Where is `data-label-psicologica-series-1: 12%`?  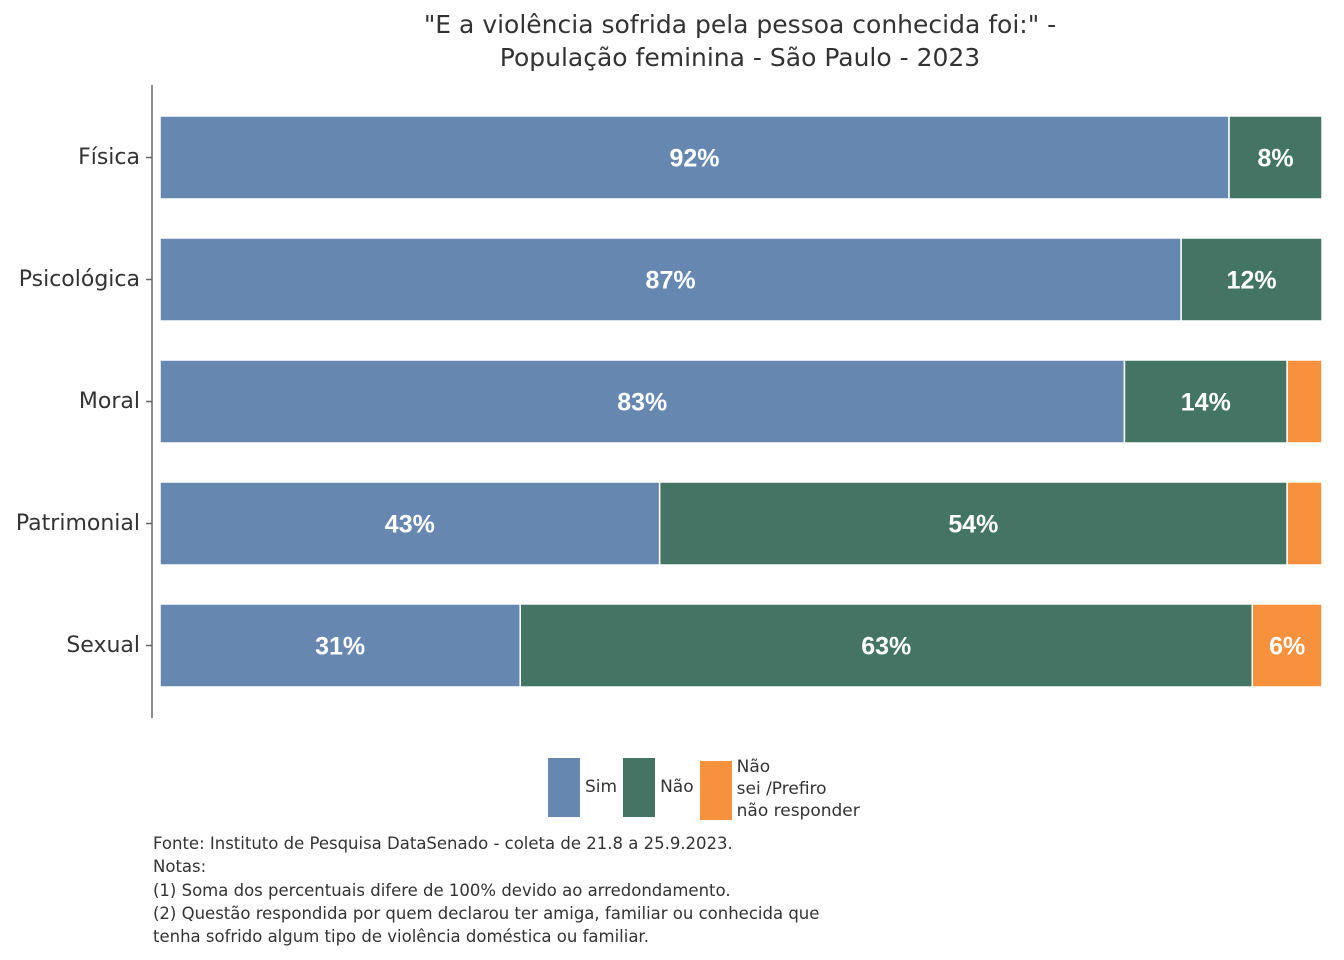
data-label-psicologica-series-1: 12% is located at coordinates (1252, 281).